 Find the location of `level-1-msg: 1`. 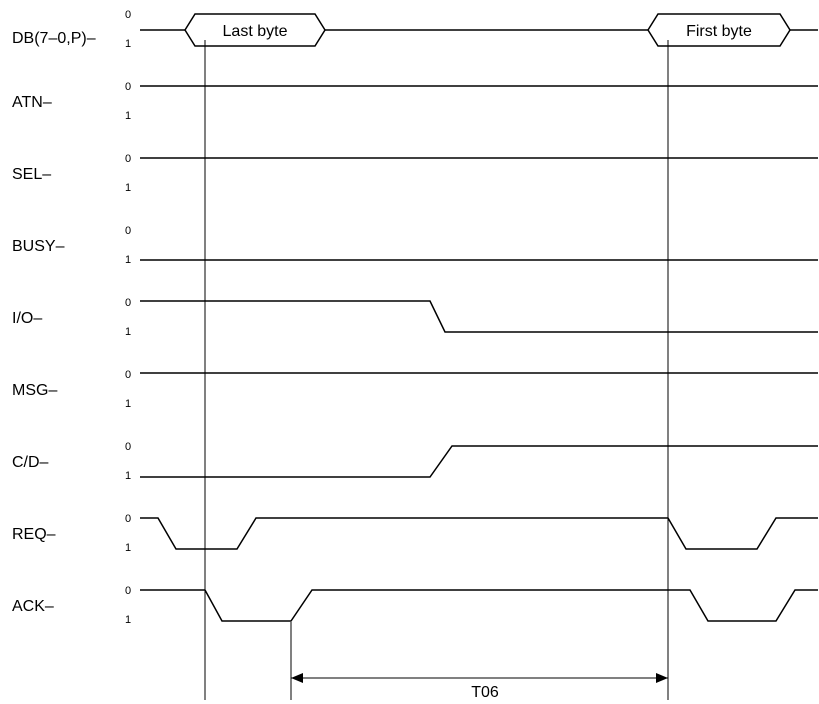

level-1-msg: 1 is located at coordinates (128, 404).